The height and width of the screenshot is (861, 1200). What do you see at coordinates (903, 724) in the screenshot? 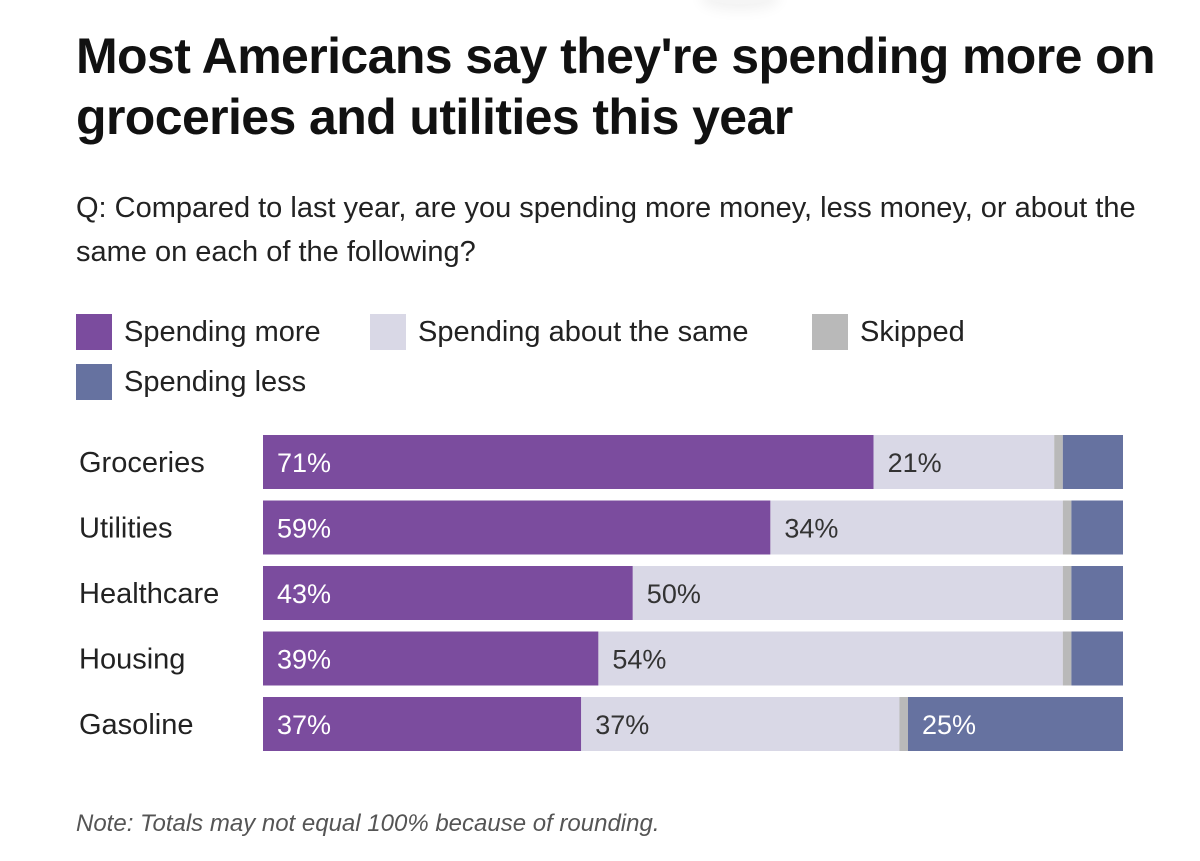
I see `bar-gasoline-skipped` at bounding box center [903, 724].